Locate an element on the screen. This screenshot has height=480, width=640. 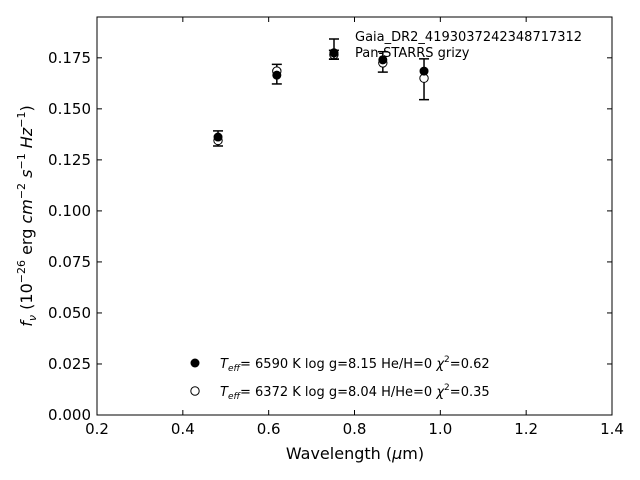
x-tick-label: 0.8 is located at coordinates (355, 429).